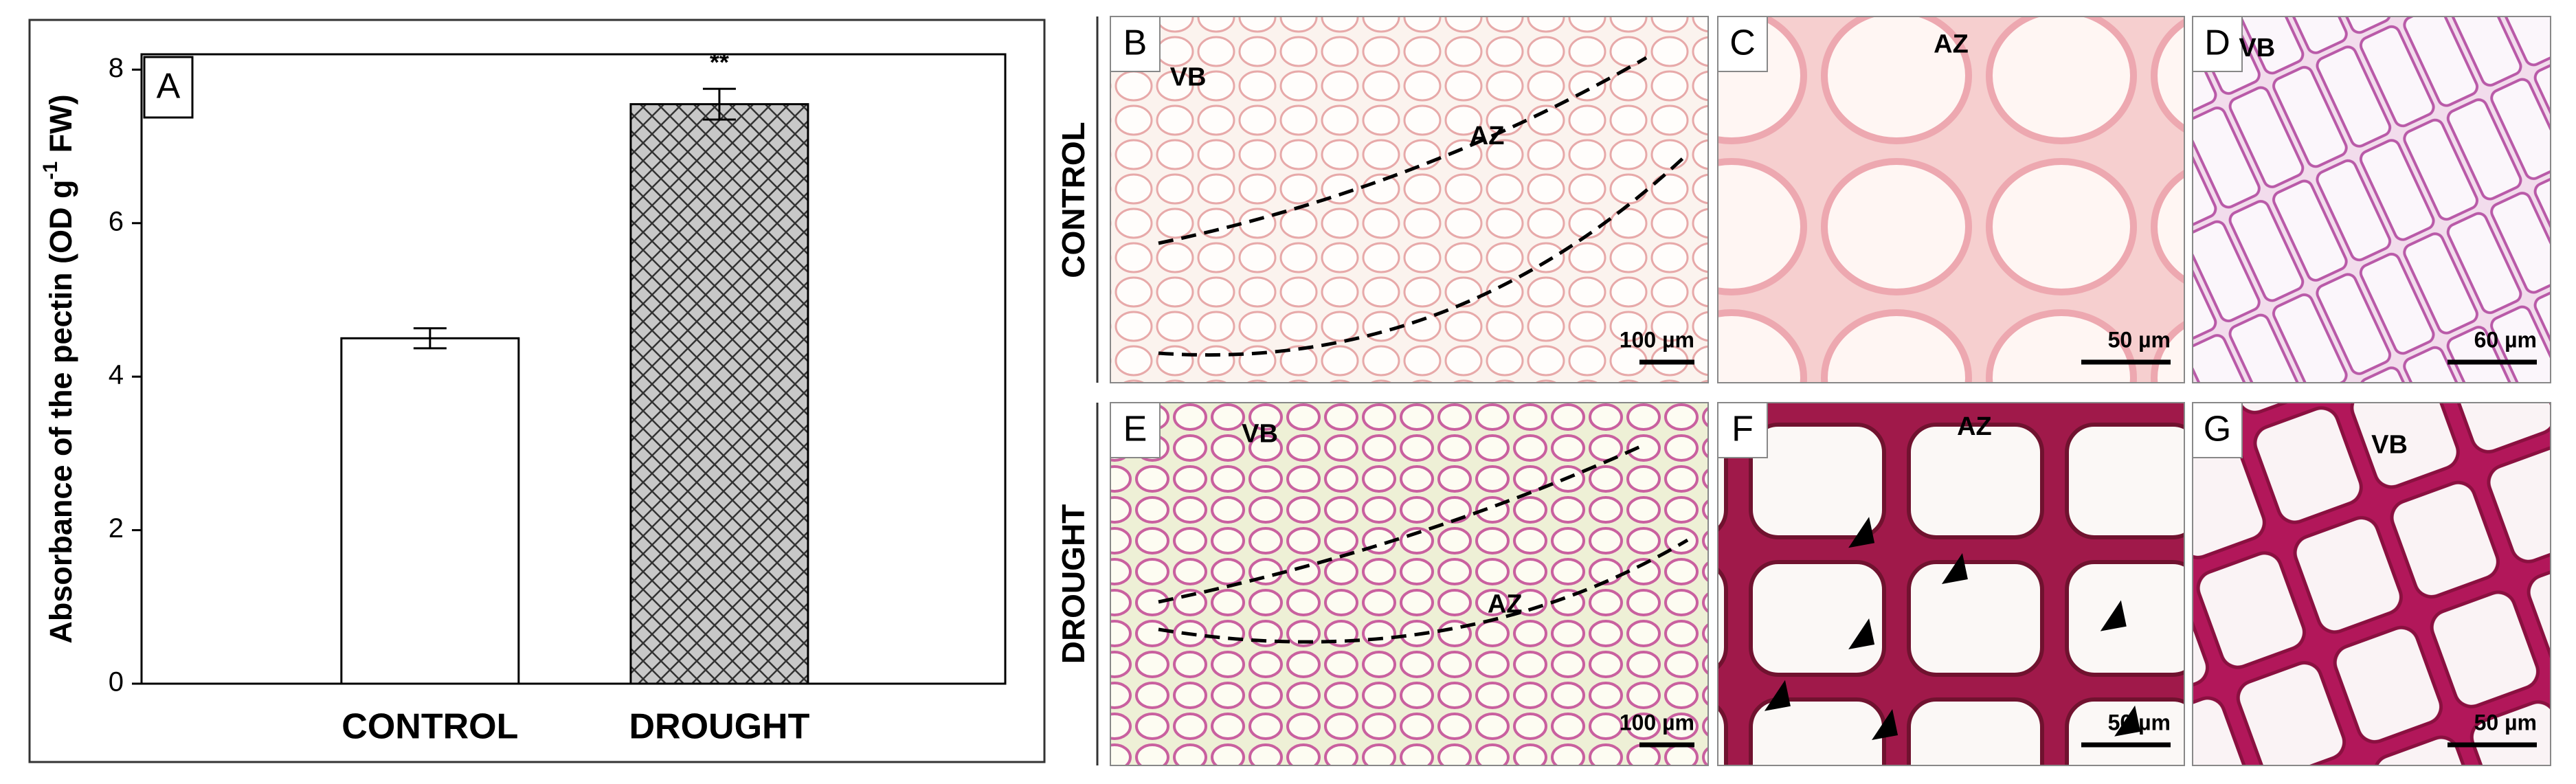  What do you see at coordinates (719, 62) in the screenshot?
I see `significance: **` at bounding box center [719, 62].